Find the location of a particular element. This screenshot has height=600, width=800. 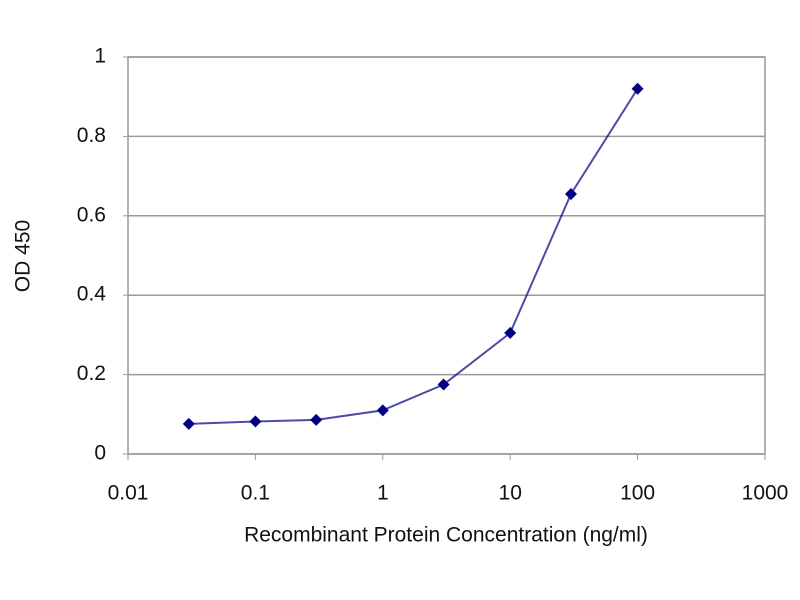

x-tick-label: 100 is located at coordinates (637, 493).